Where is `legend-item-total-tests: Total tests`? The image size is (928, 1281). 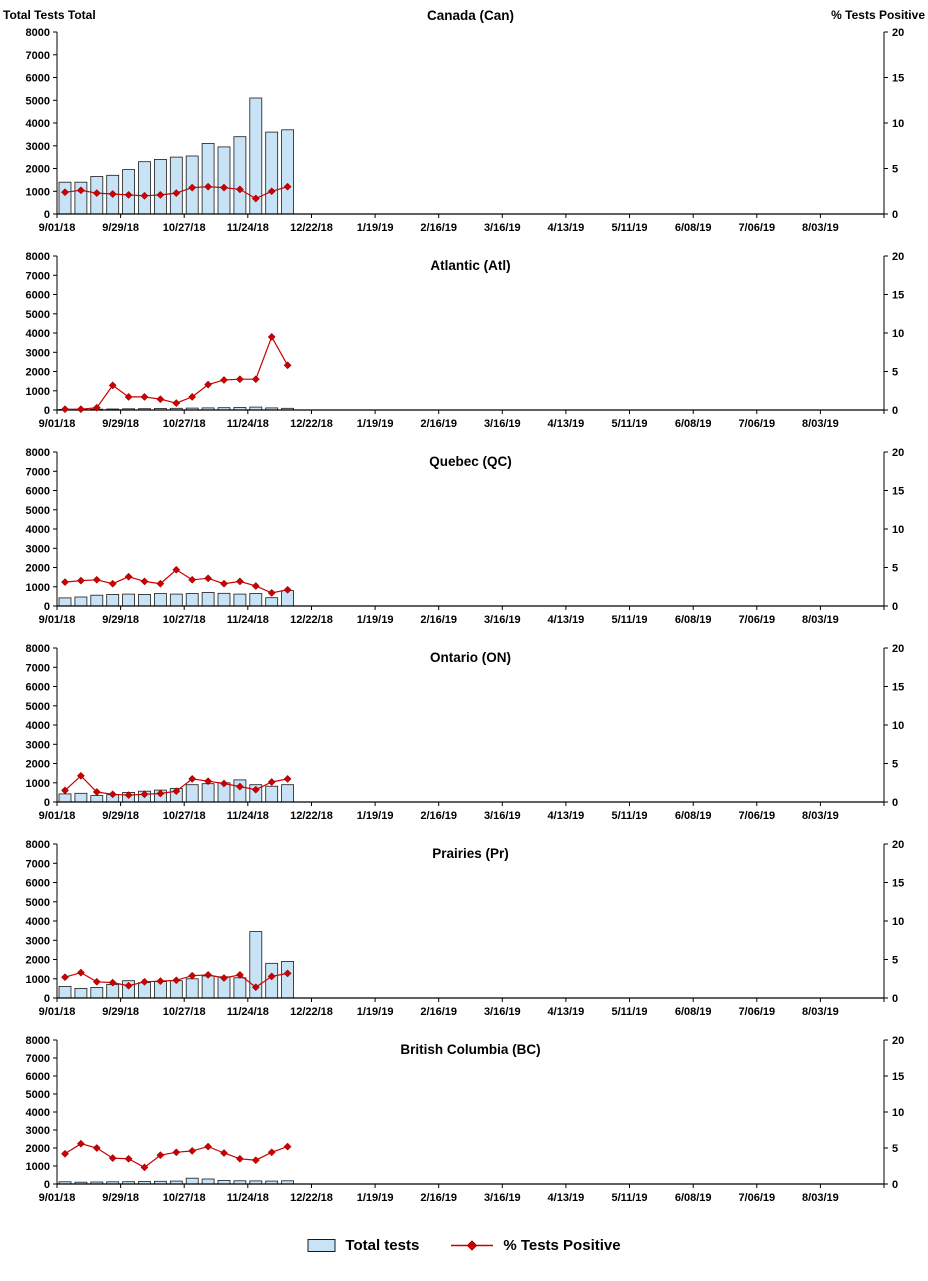 legend-item-total-tests: Total tests is located at coordinates (363, 1245).